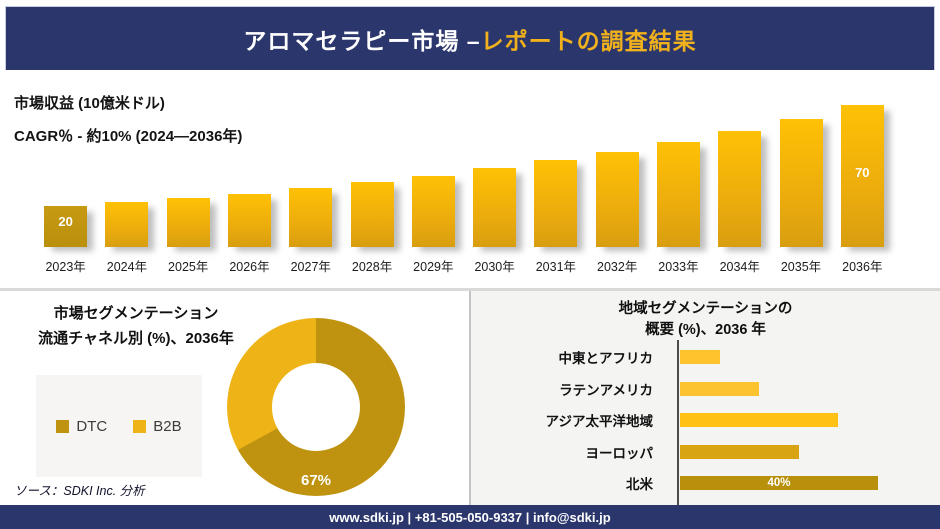 This screenshot has height=529, width=940. What do you see at coordinates (433, 172) in the screenshot?
I see `bar-column: 2029年` at bounding box center [433, 172].